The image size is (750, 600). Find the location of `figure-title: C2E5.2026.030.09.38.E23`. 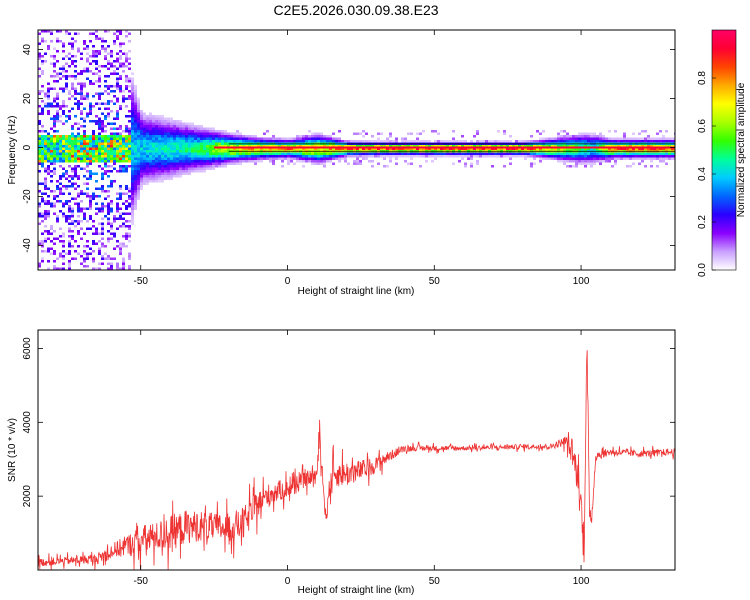

figure-title: C2E5.2026.030.09.38.E23 is located at coordinates (355, 10).